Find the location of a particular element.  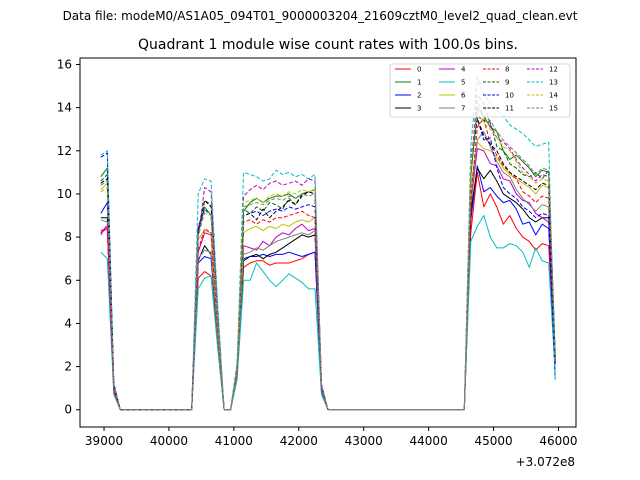

x-tick-label: 41000 is located at coordinates (234, 441).